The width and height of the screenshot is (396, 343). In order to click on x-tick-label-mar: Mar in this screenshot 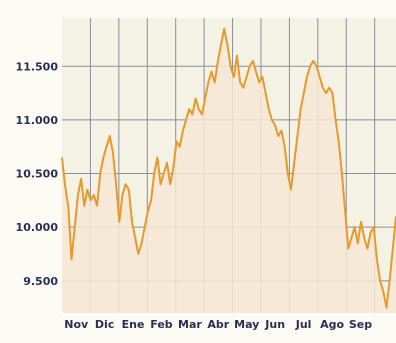, I will do `click(190, 324)`.